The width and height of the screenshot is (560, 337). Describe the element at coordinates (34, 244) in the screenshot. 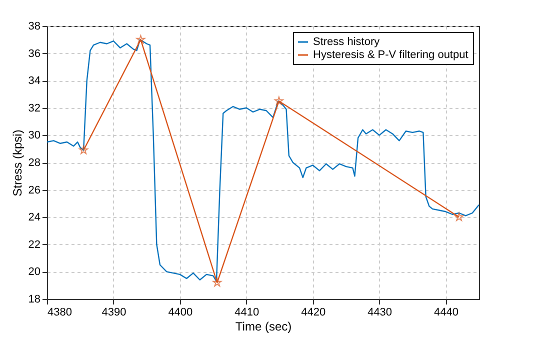

I see `y-tick-label: 22` at that location.